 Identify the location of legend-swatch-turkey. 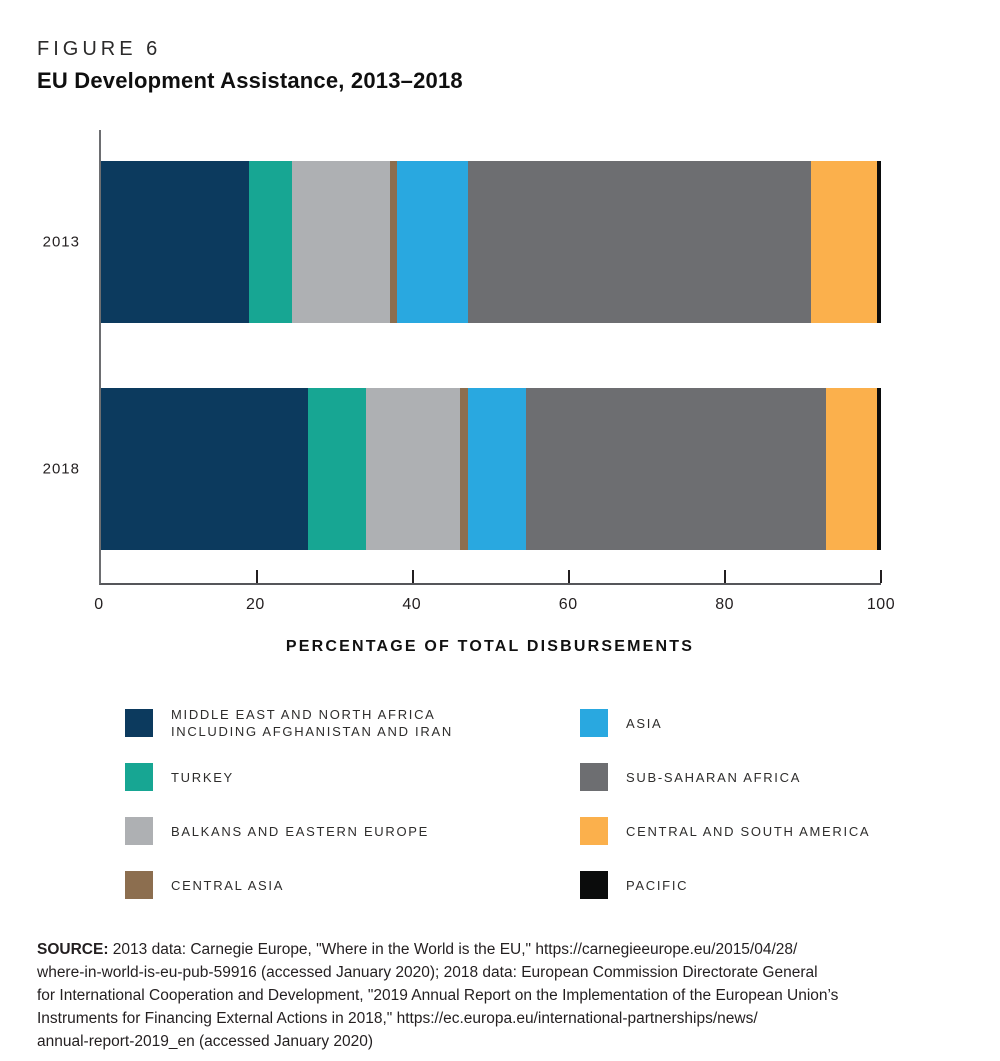
(139, 777).